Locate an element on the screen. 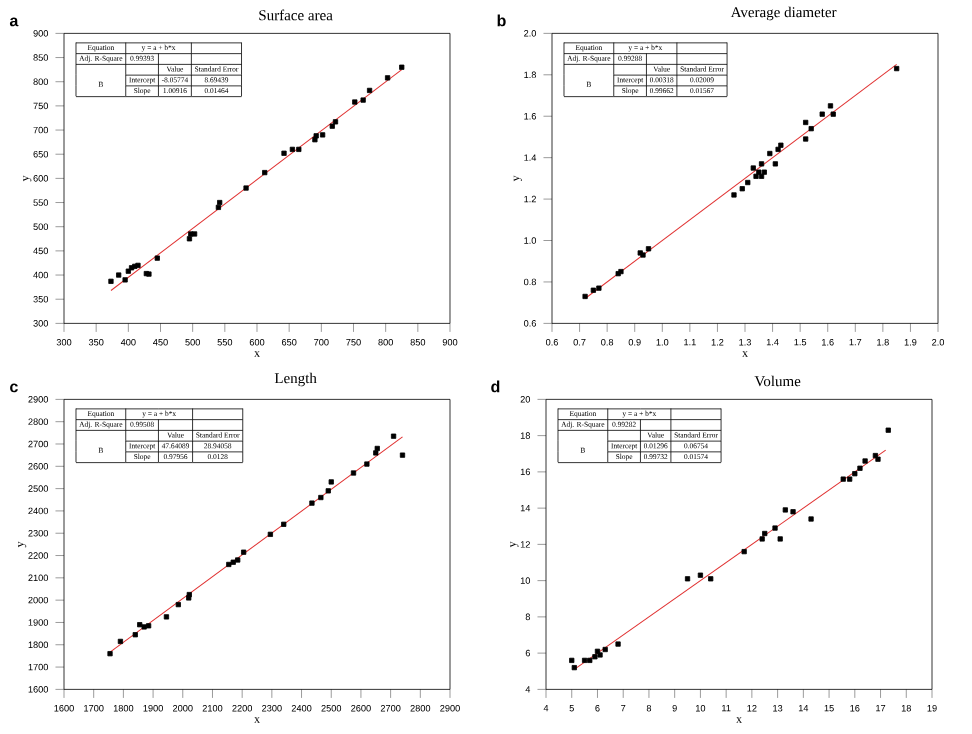 The width and height of the screenshot is (972, 734). text: c is located at coordinates (14, 388).